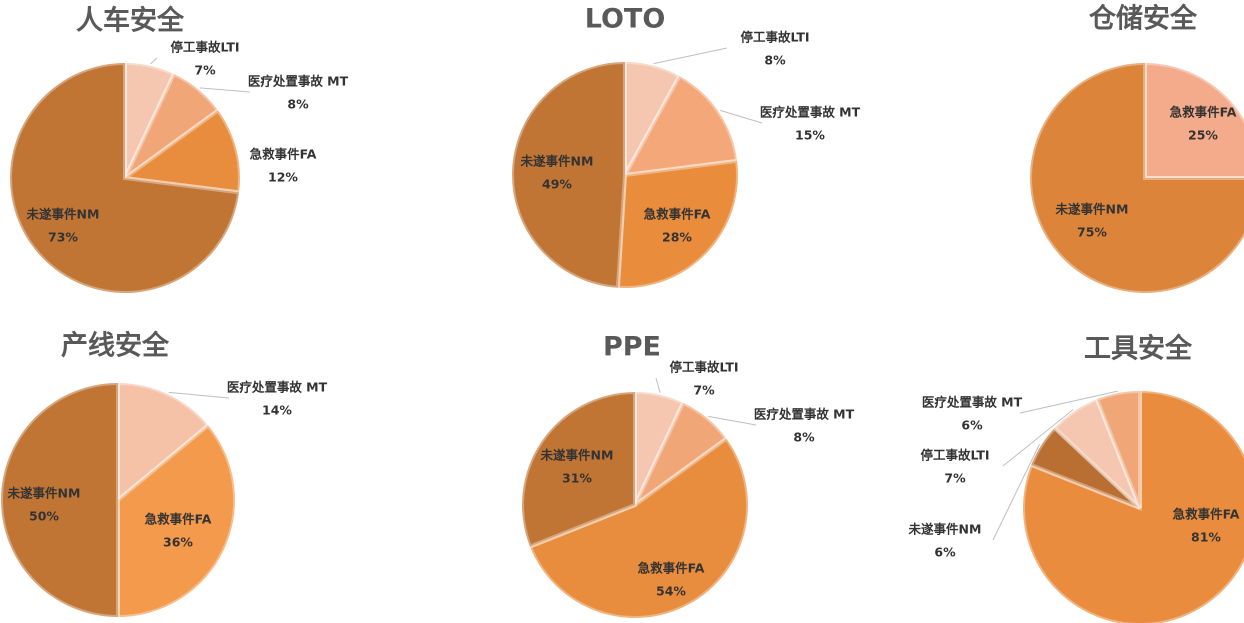 This screenshot has height=623, width=1244. What do you see at coordinates (1206, 537) in the screenshot?
I see `slice-value-label: 81%` at bounding box center [1206, 537].